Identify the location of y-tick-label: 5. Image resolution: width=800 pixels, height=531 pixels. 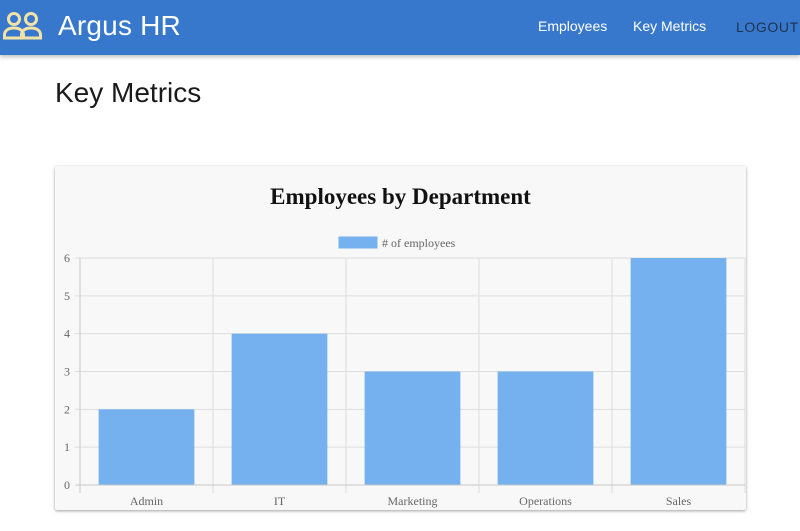
(67, 296).